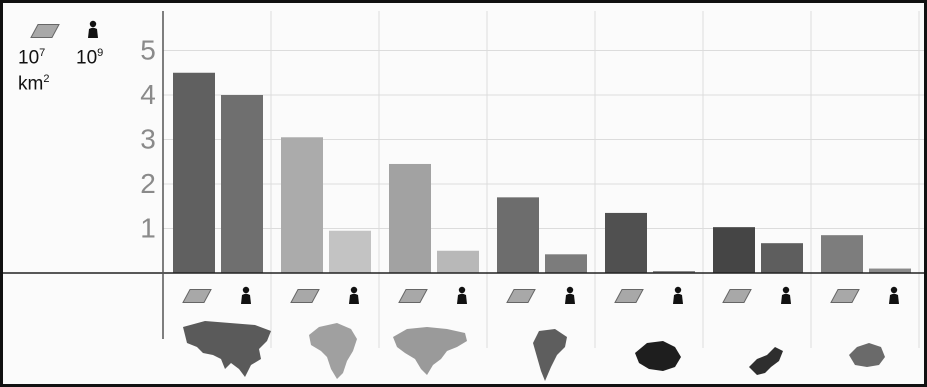 This screenshot has height=387, width=927. What do you see at coordinates (550, 355) in the screenshot?
I see `south-america-map` at bounding box center [550, 355].